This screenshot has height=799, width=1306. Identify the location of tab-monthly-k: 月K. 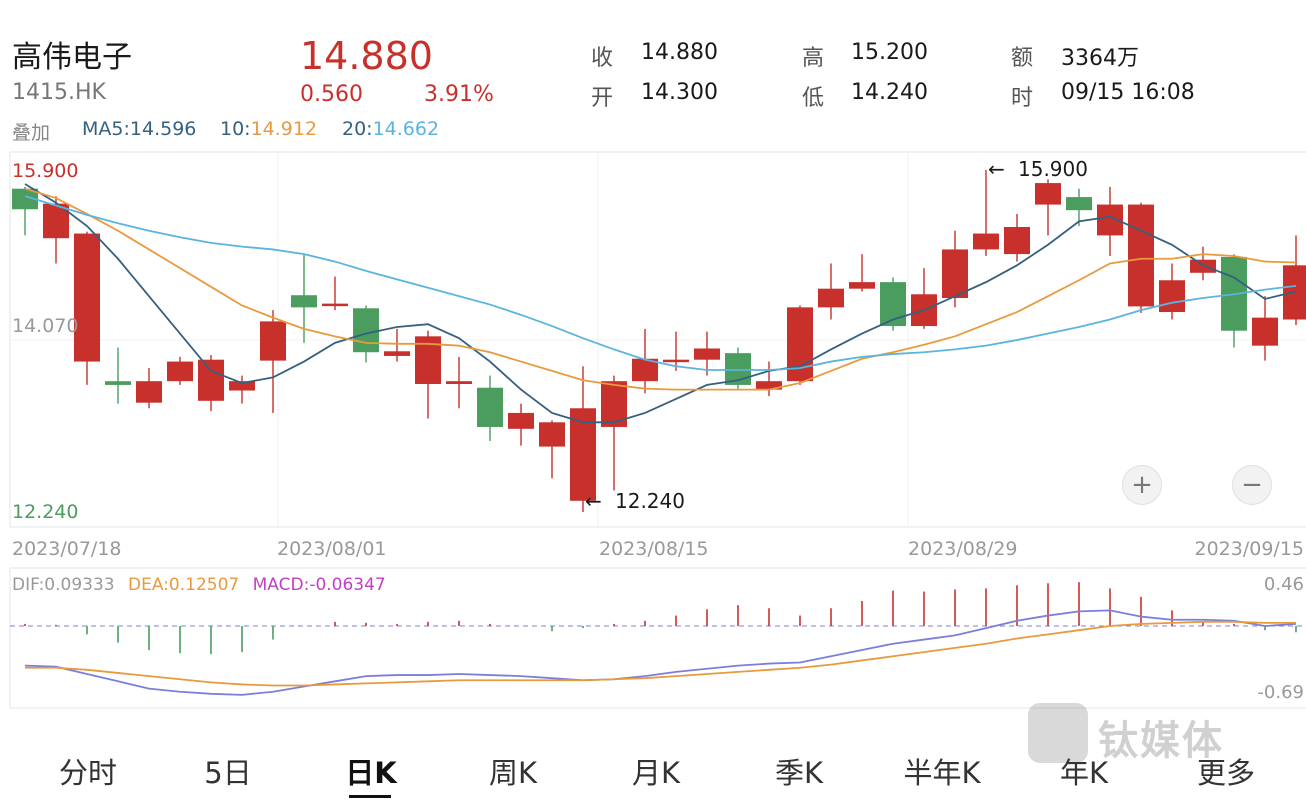
(656, 773).